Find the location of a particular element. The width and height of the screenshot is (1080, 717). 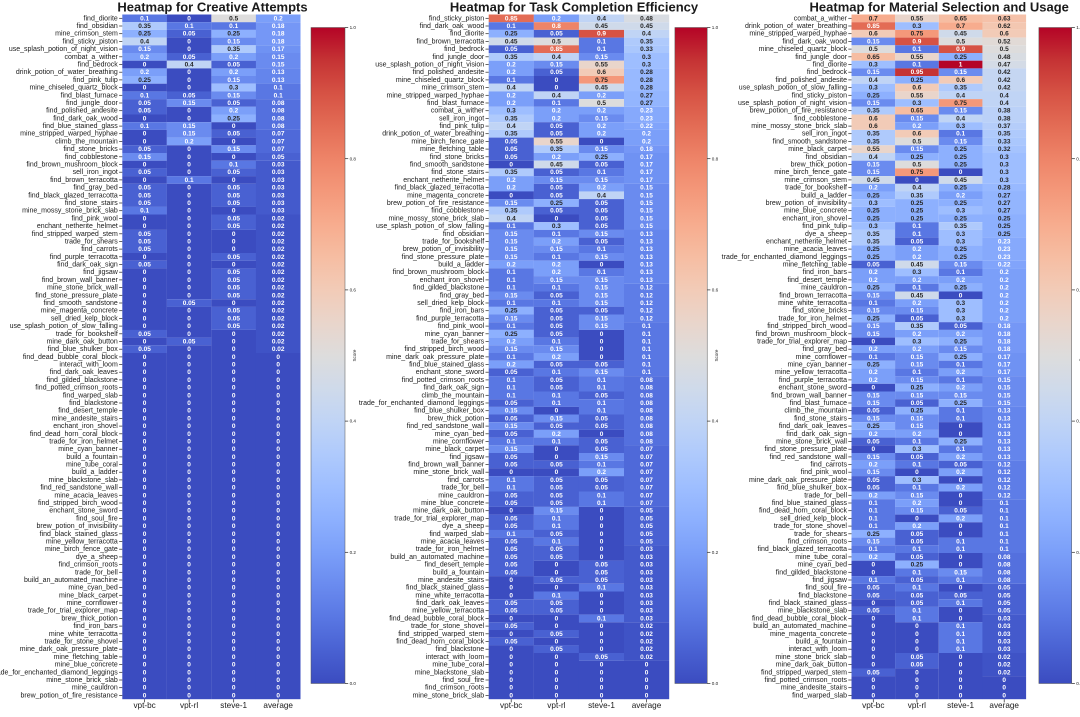

svg-text: find_black_glazed_terracotta is located at coordinates (440, 188).